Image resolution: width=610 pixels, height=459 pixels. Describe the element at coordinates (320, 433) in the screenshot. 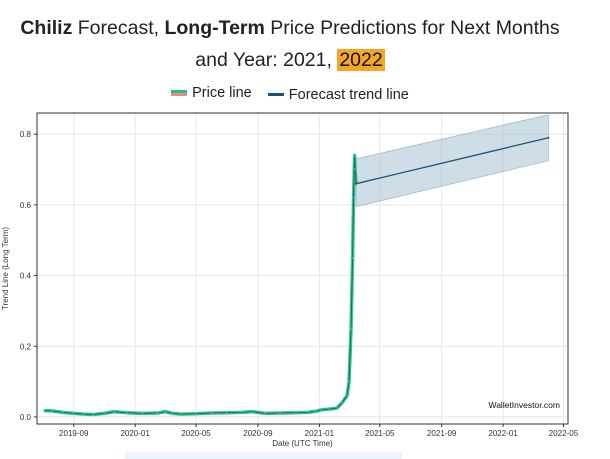

I see `x-tick-label: 2021-01` at that location.